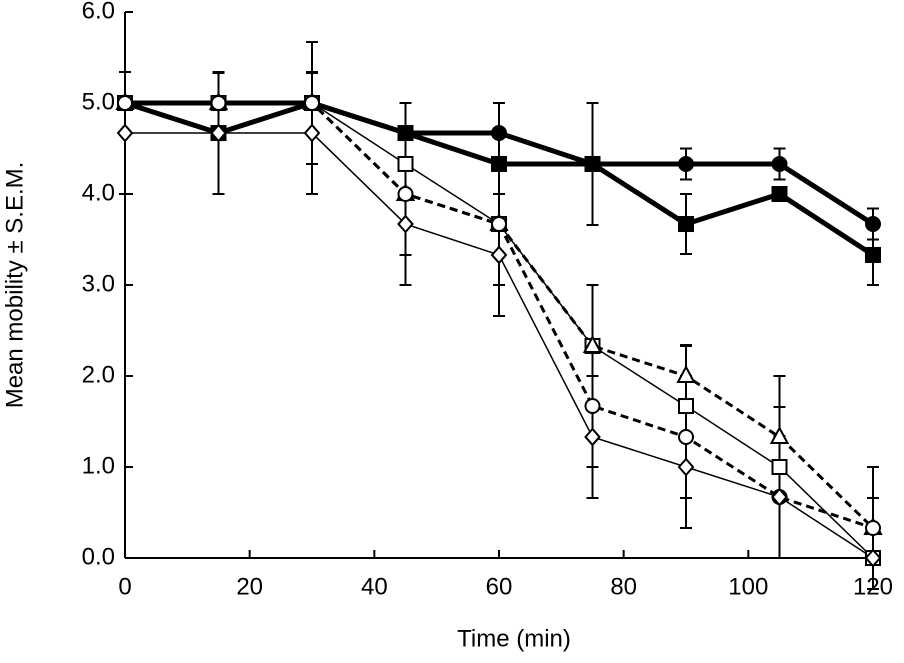  Describe the element at coordinates (98, 556) in the screenshot. I see `y-tick-label: 0.0` at that location.